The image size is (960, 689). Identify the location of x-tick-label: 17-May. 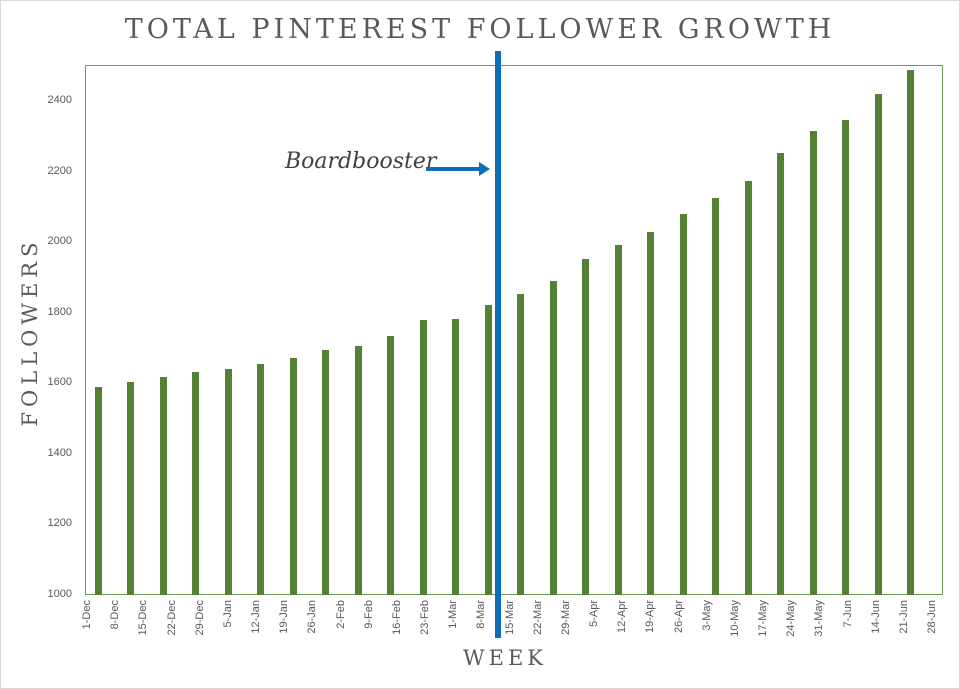
(763, 618).